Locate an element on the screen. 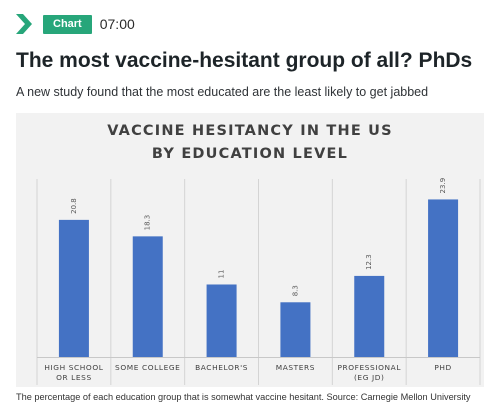  category-label: HIGH SCHOOL is located at coordinates (73, 367).